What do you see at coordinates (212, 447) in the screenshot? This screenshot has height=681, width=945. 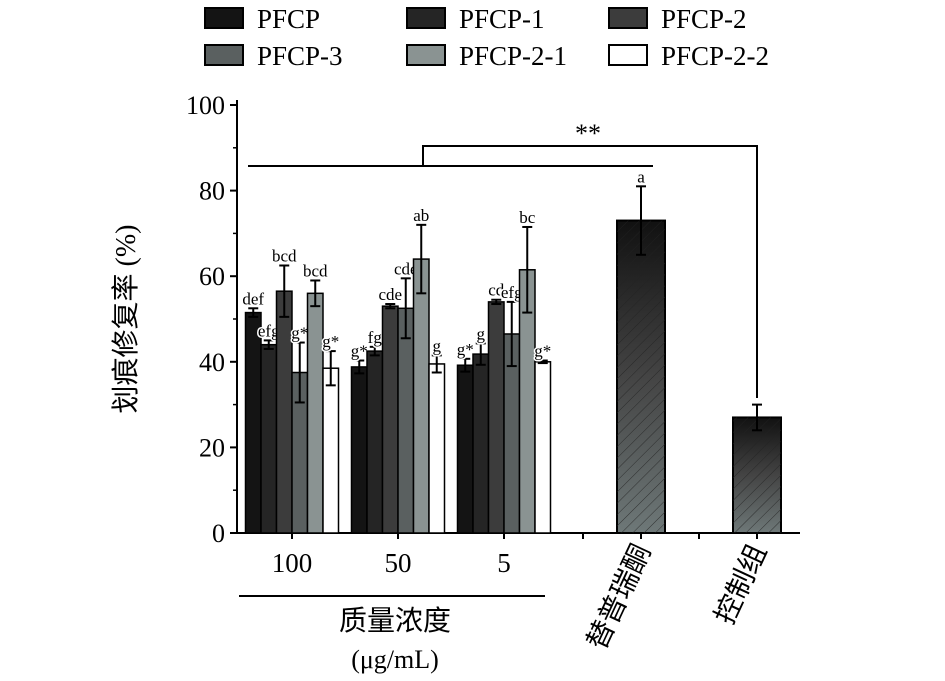 I see `y-tick-label: 20` at bounding box center [212, 447].